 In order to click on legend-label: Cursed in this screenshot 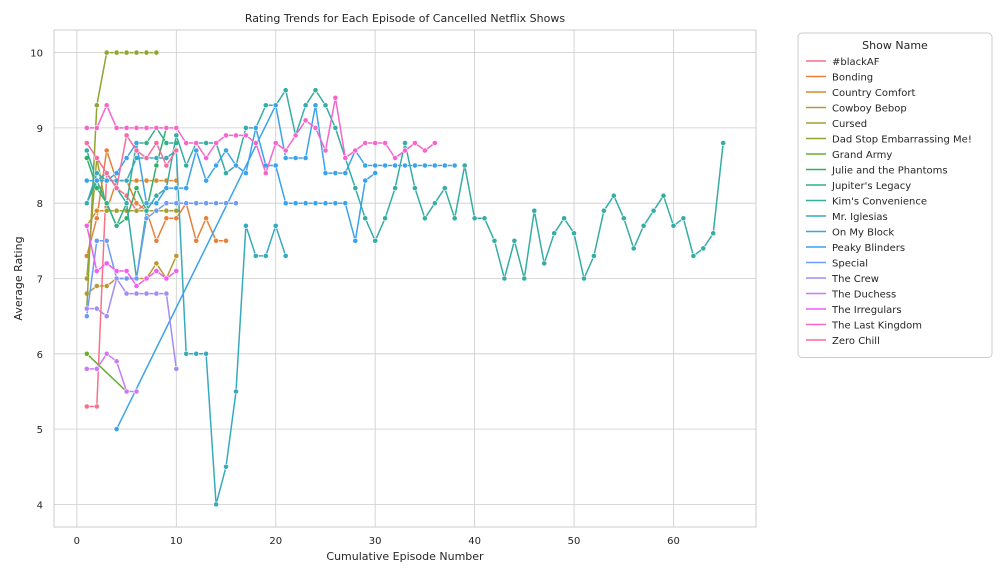, I will do `click(849, 124)`.